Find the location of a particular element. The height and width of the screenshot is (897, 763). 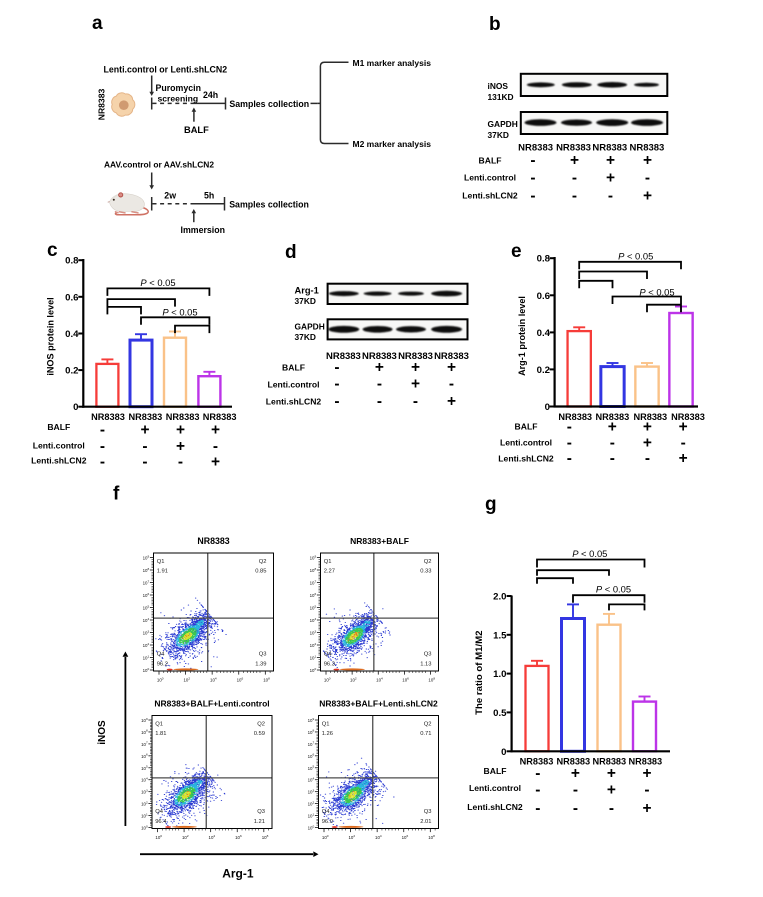

svg-text: M1 marker analysis is located at coordinates (392, 63).